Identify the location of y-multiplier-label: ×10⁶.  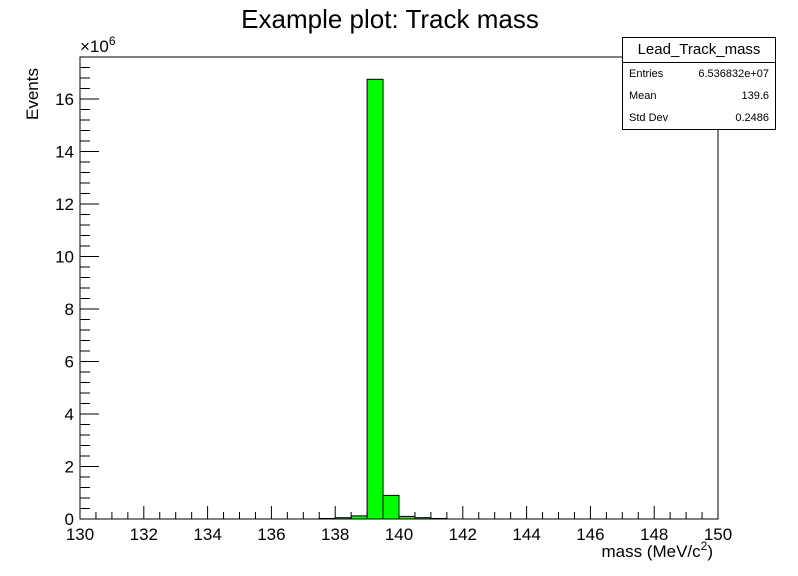
(98, 45).